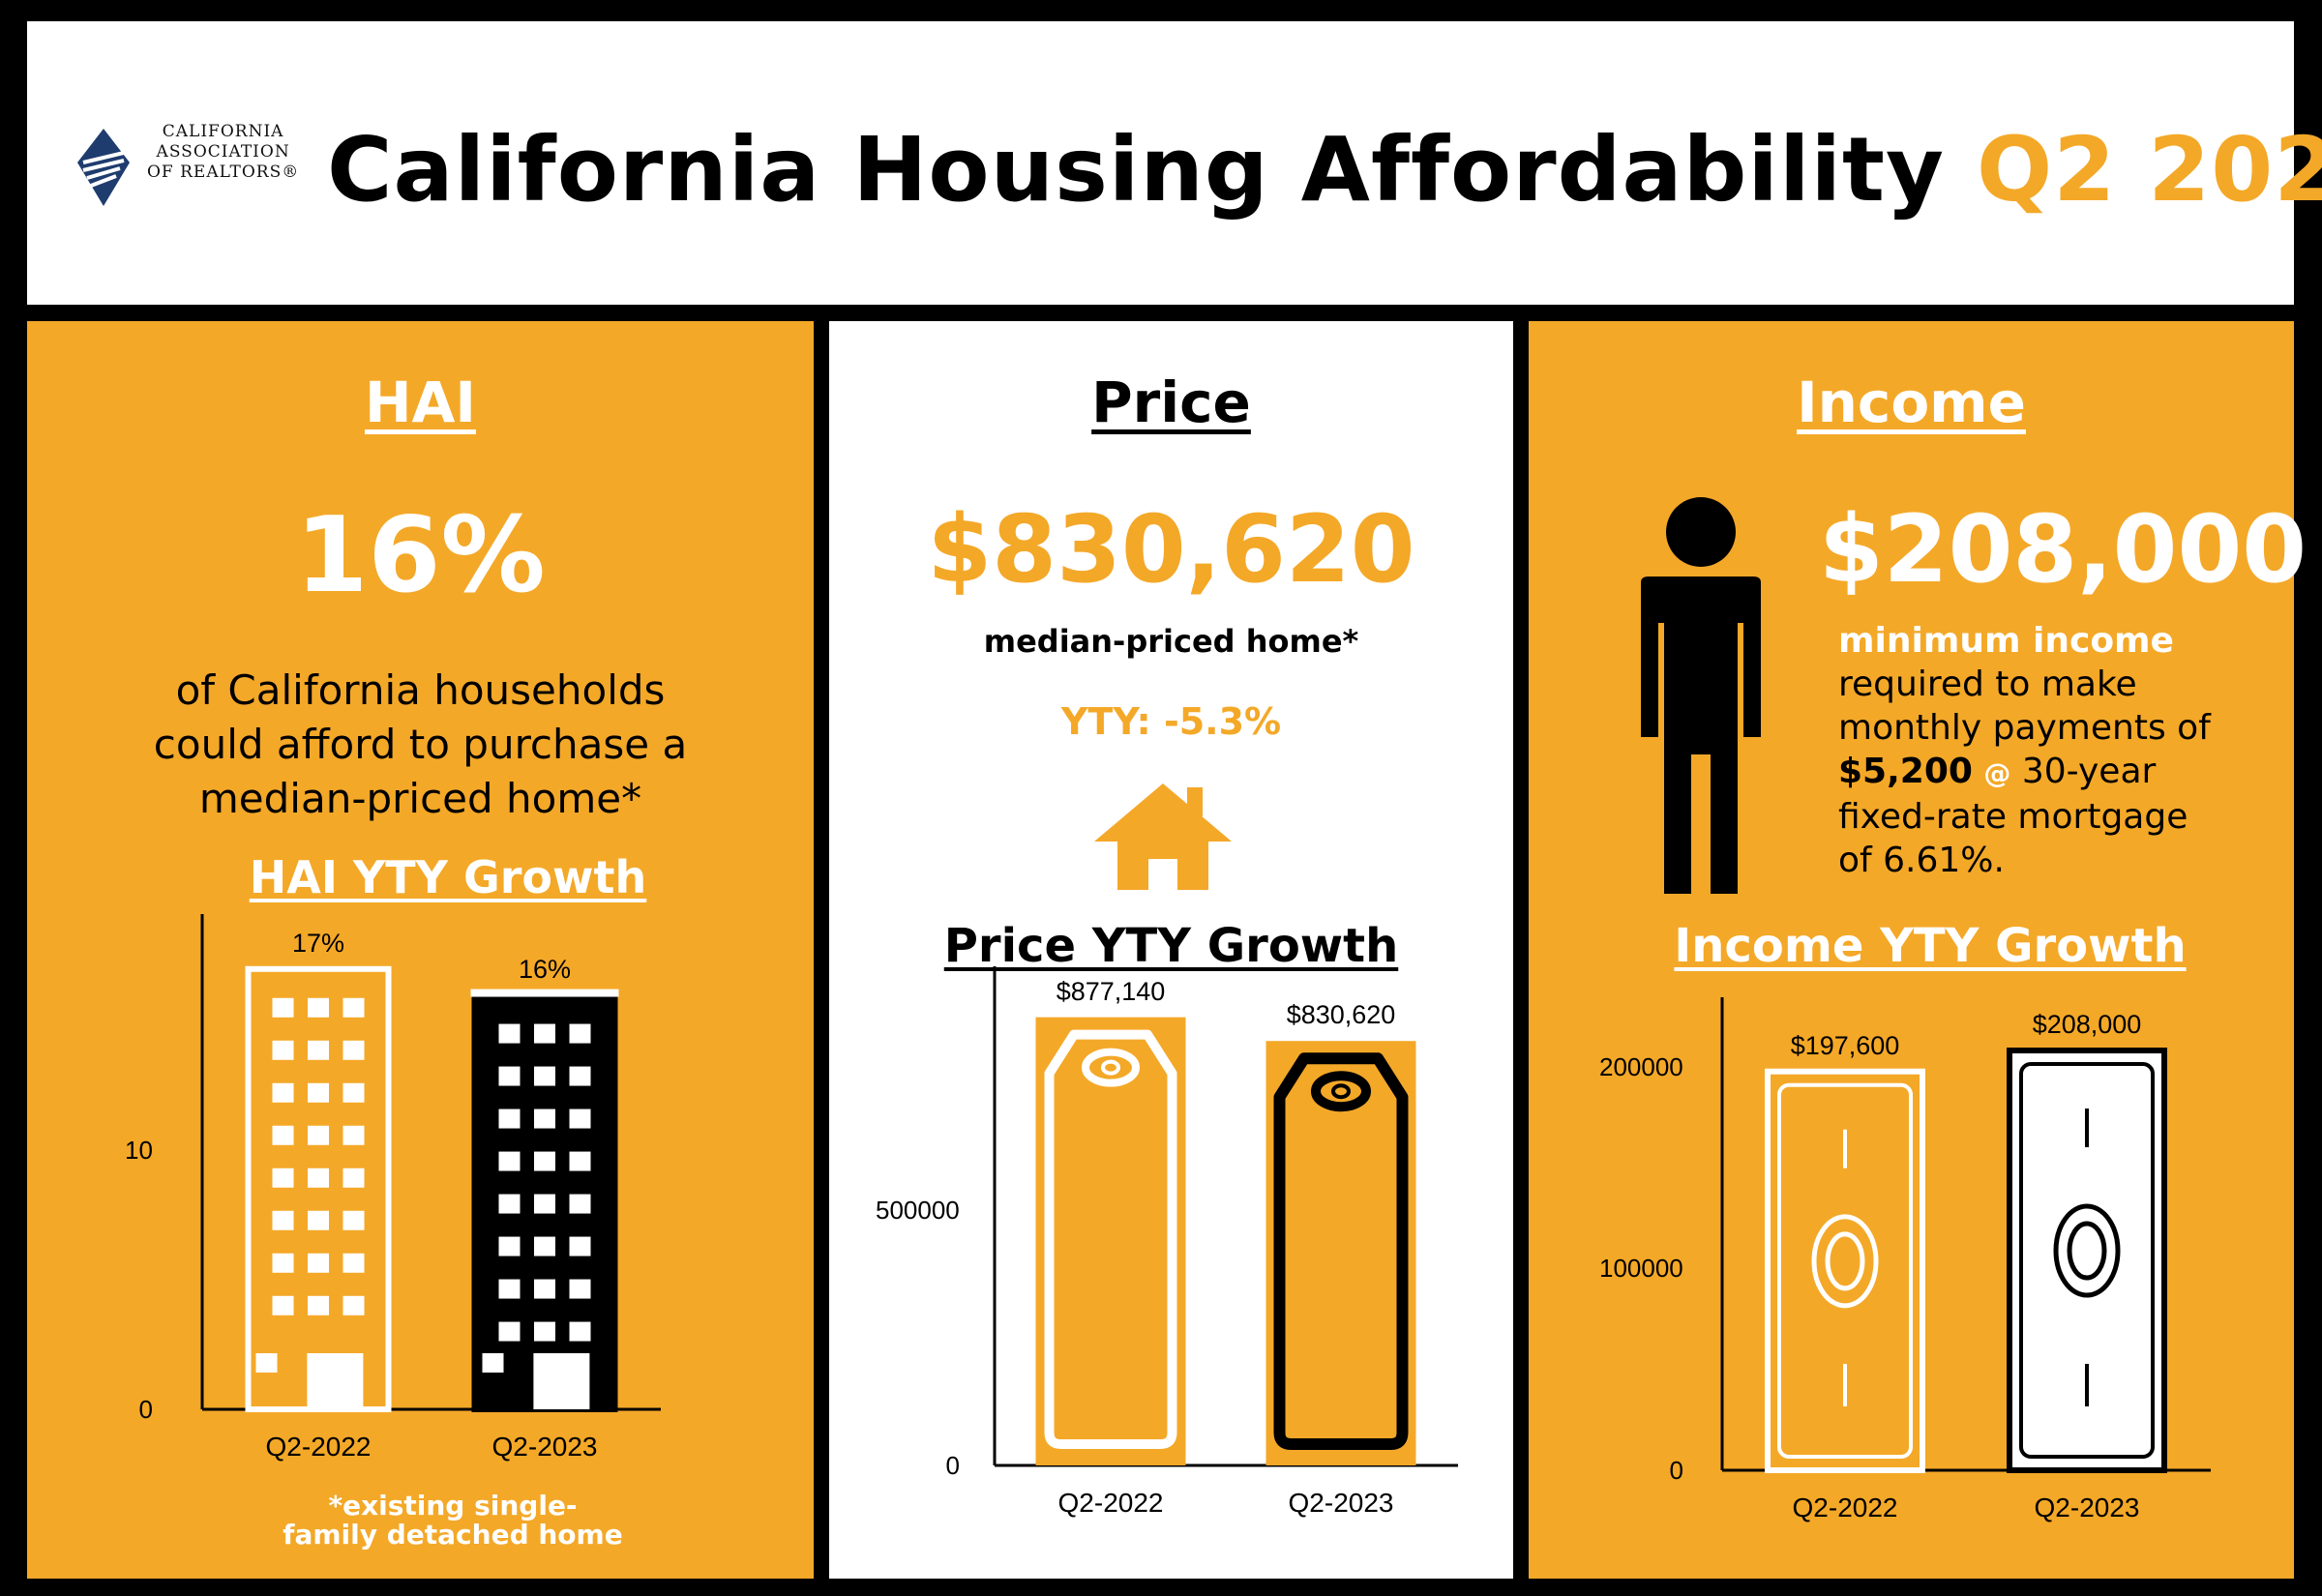 This screenshot has height=1596, width=2322. I want to click on footnote-line: *existing single-, so click(453, 1506).